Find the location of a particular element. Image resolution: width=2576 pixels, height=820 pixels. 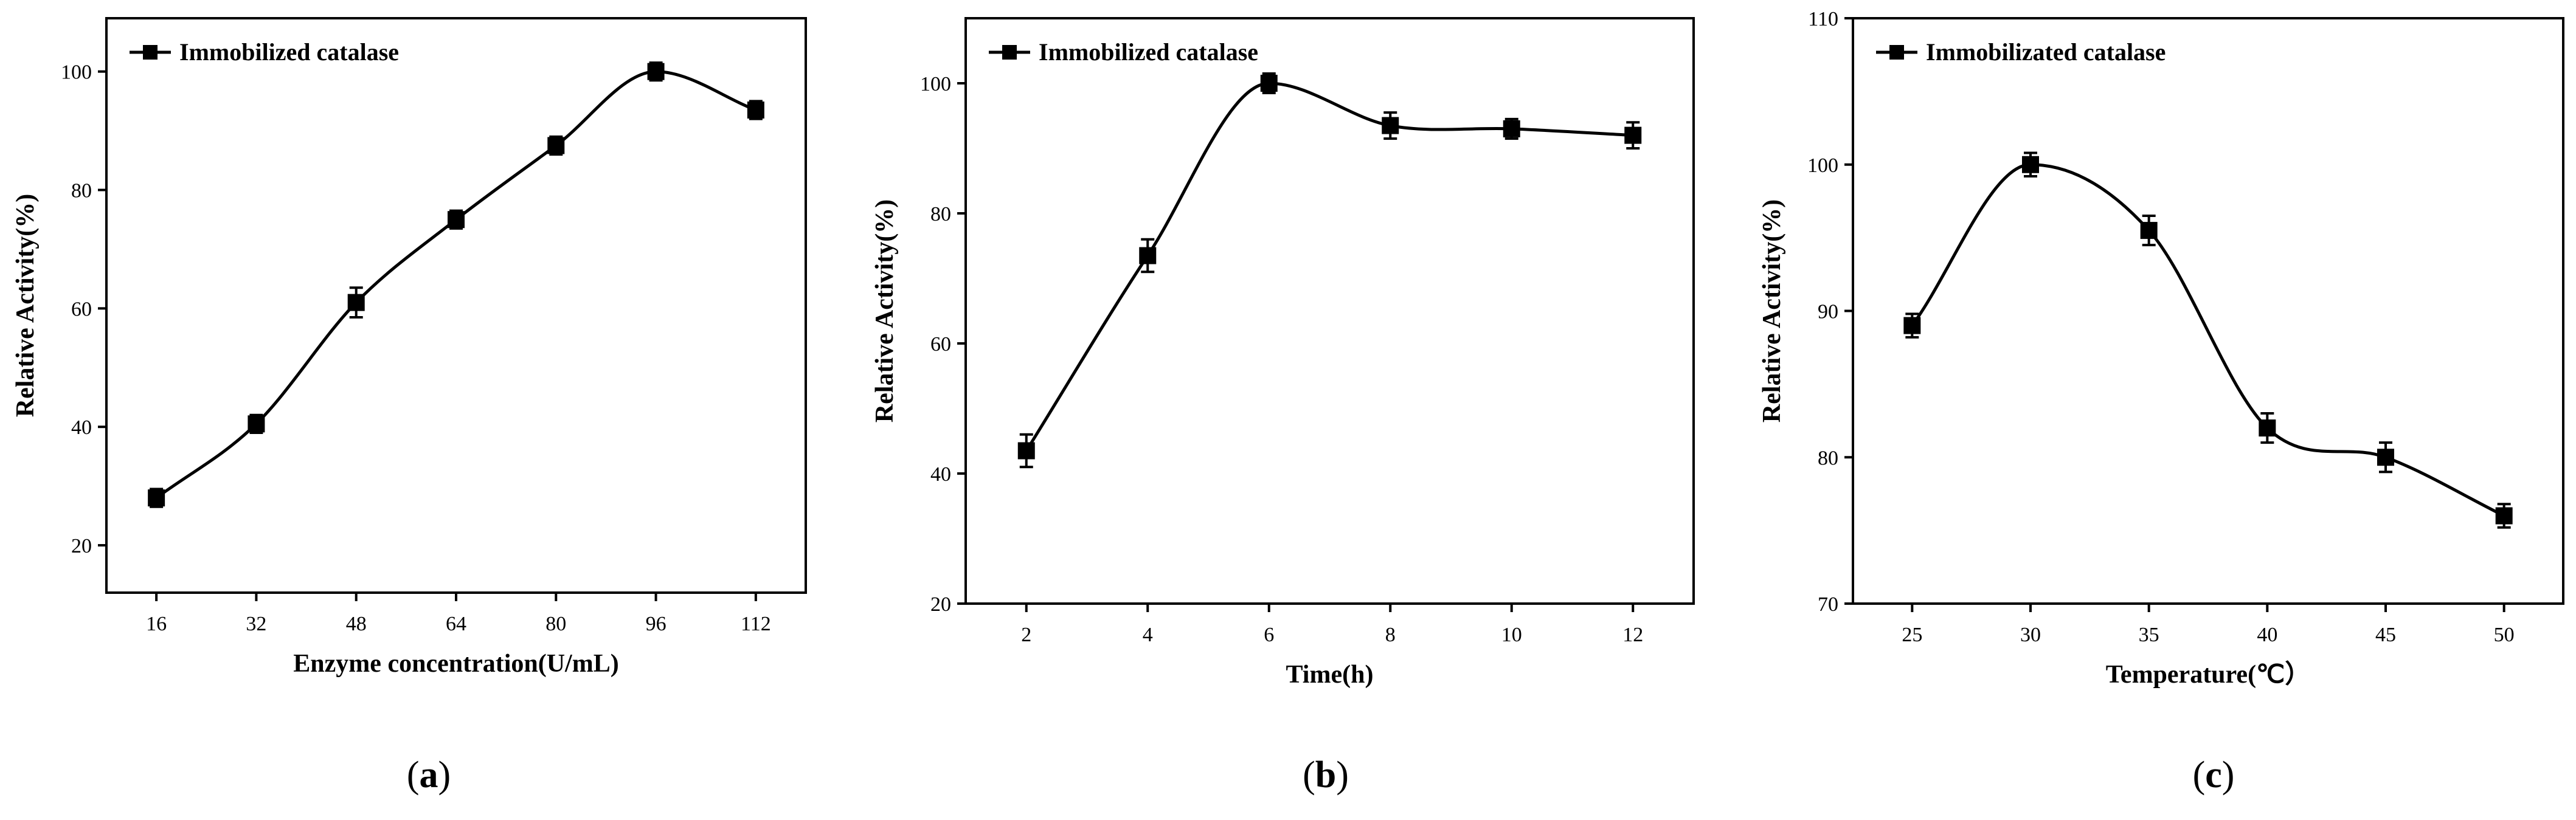

x-tick-label: 64 is located at coordinates (456, 624).